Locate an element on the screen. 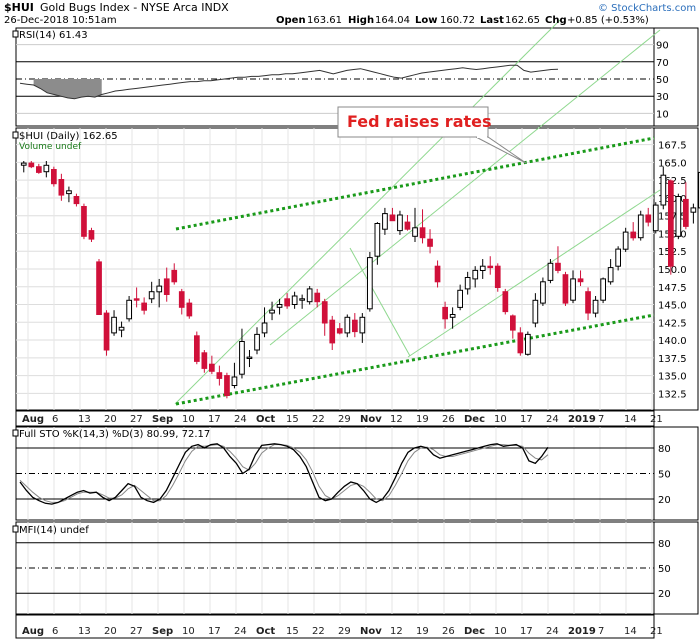  header-last-value: 162.65 is located at coordinates (522, 20).